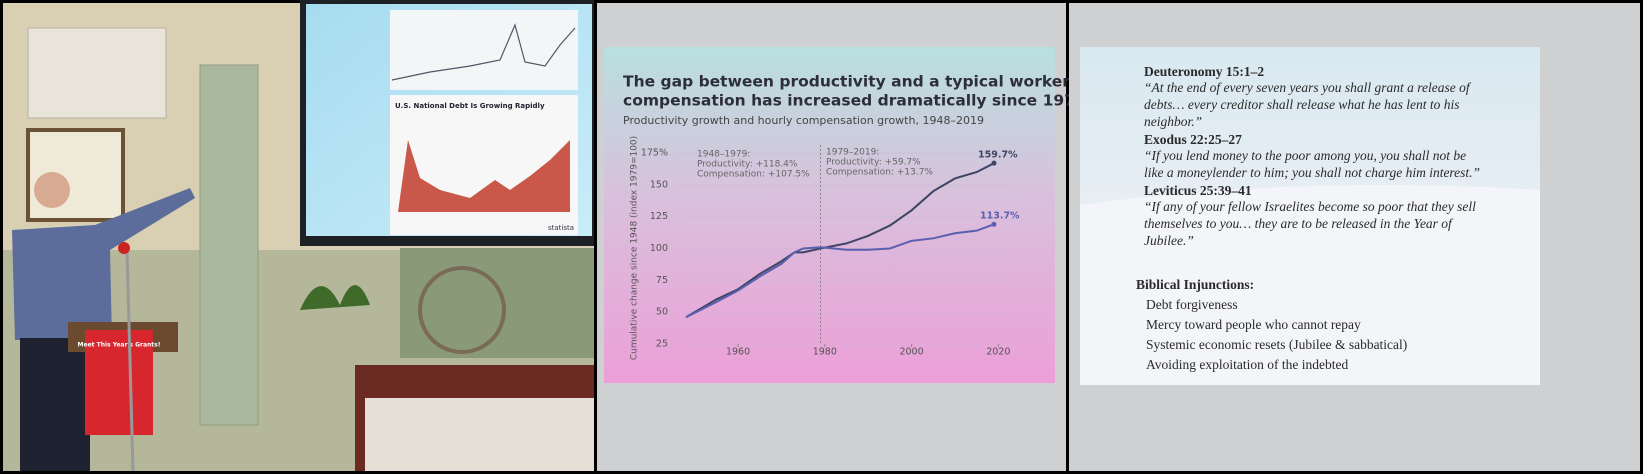 The image size is (1643, 474). What do you see at coordinates (119, 382) in the screenshot?
I see `poster` at bounding box center [119, 382].